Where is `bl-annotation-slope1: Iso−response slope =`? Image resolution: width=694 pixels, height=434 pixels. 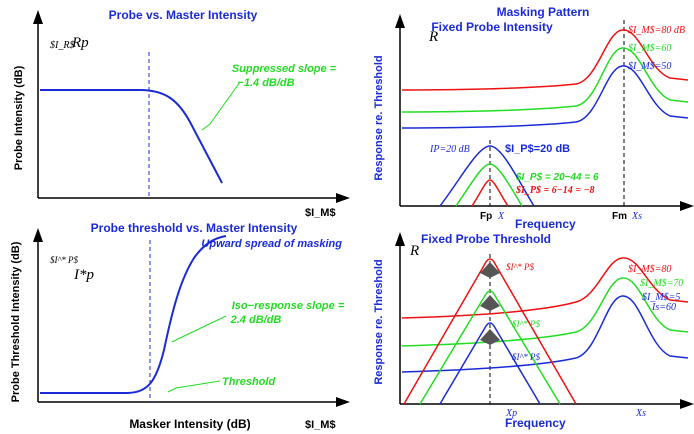
bl-annotation-slope1: Iso−response slope = is located at coordinates (288, 306).